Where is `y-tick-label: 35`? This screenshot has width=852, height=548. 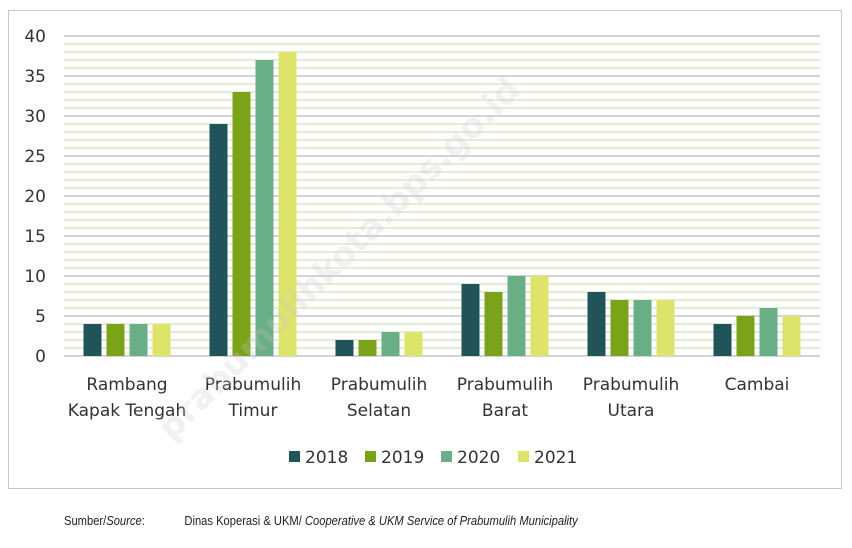
y-tick-label: 35 is located at coordinates (35, 77).